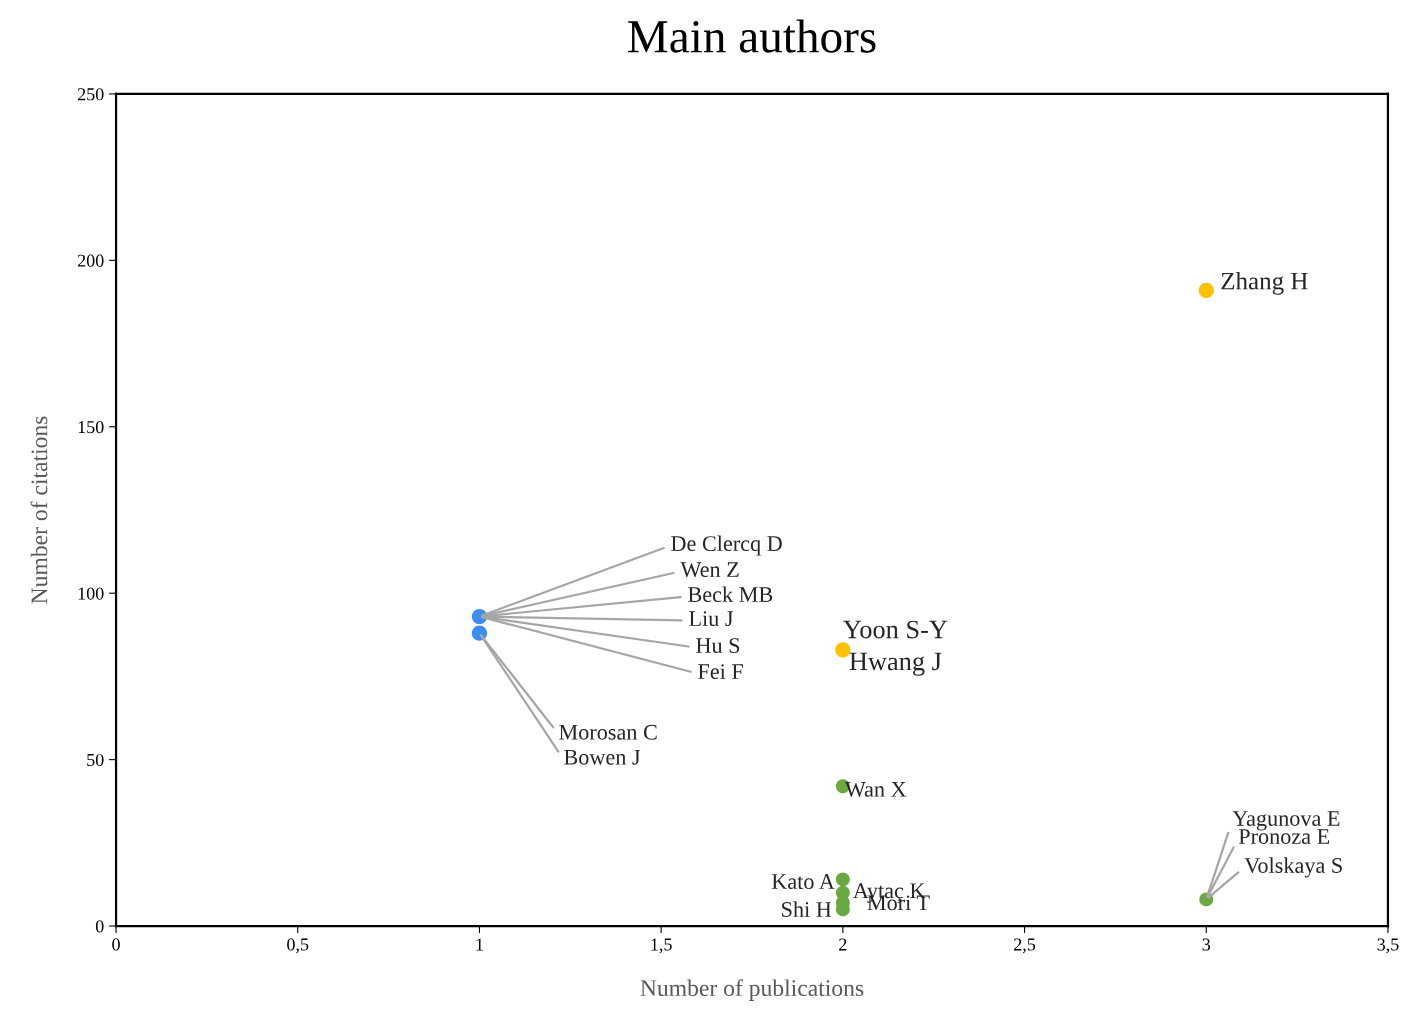 This screenshot has width=1417, height=1021. Describe the element at coordinates (726, 545) in the screenshot. I see `annotation: De Clercq D` at that location.